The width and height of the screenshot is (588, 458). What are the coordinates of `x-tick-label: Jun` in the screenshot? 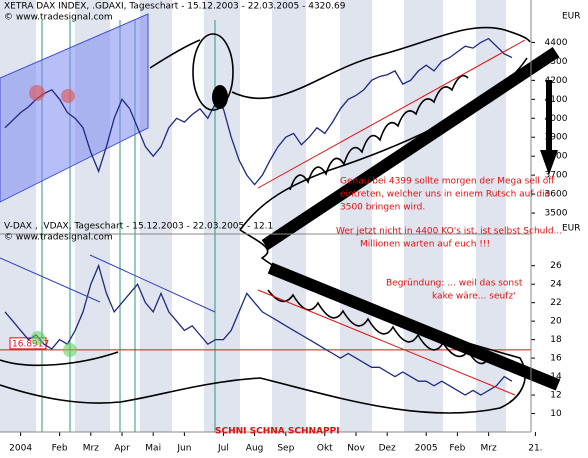 It's located at (183, 449).